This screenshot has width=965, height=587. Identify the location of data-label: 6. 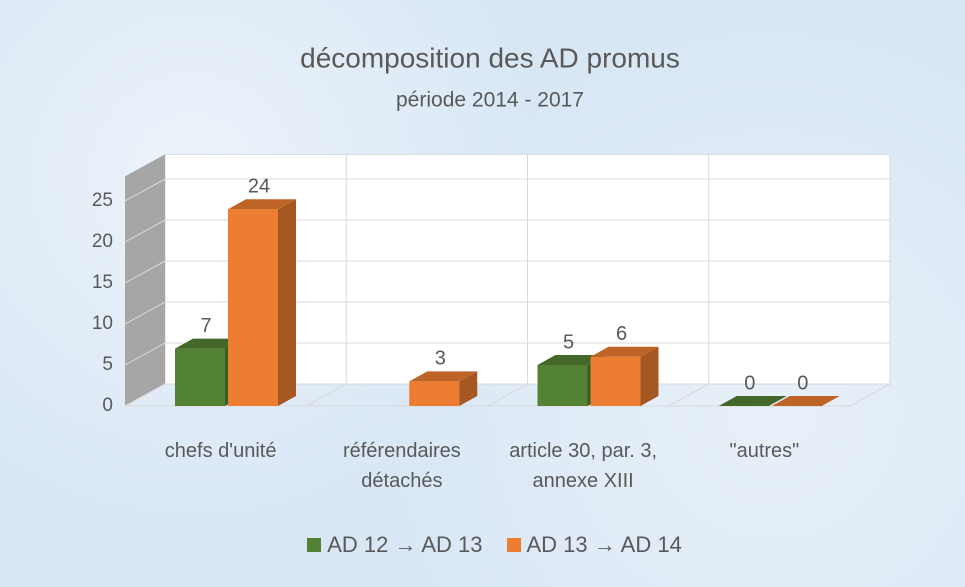
(621, 334).